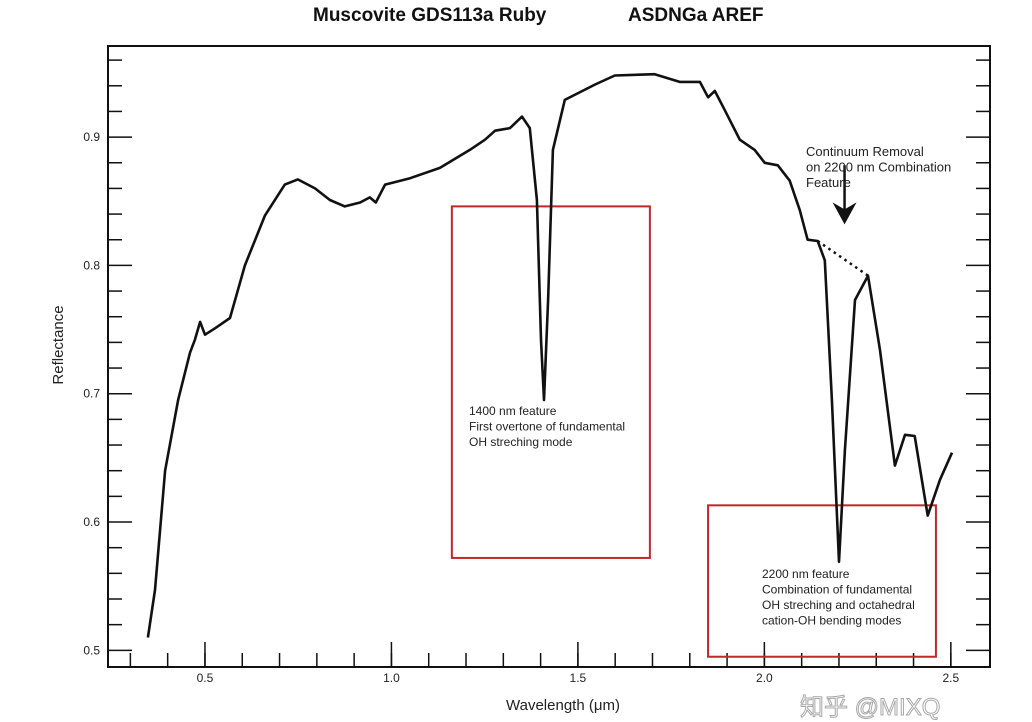 Image resolution: width=1032 pixels, height=722 pixels. I want to click on x-tick-label: 1.5, so click(578, 678).